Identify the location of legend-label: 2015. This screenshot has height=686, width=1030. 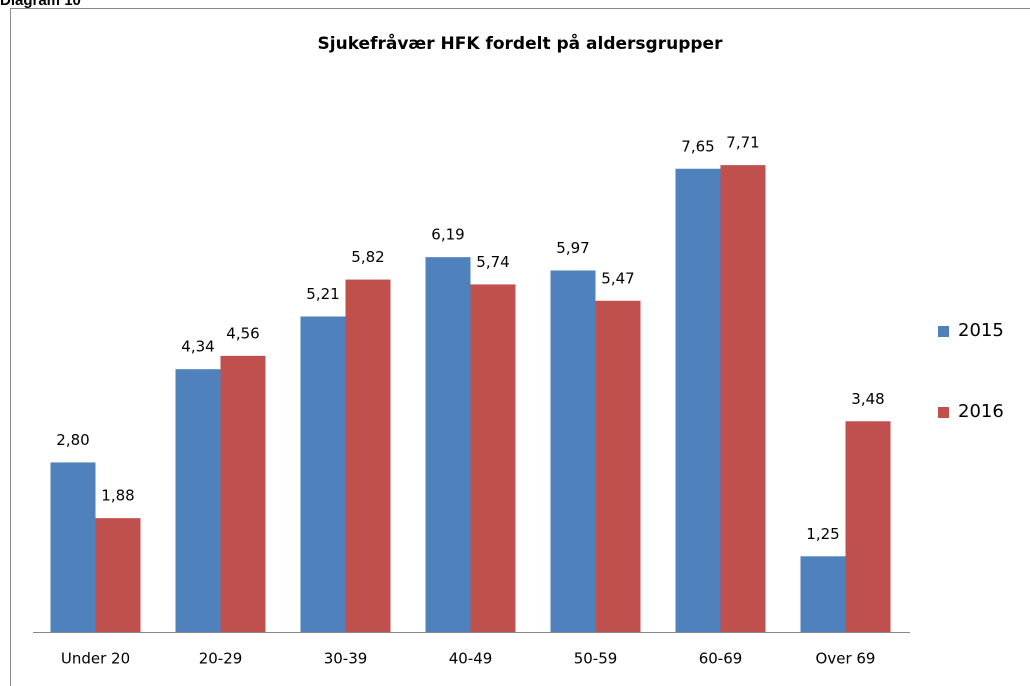
(981, 330).